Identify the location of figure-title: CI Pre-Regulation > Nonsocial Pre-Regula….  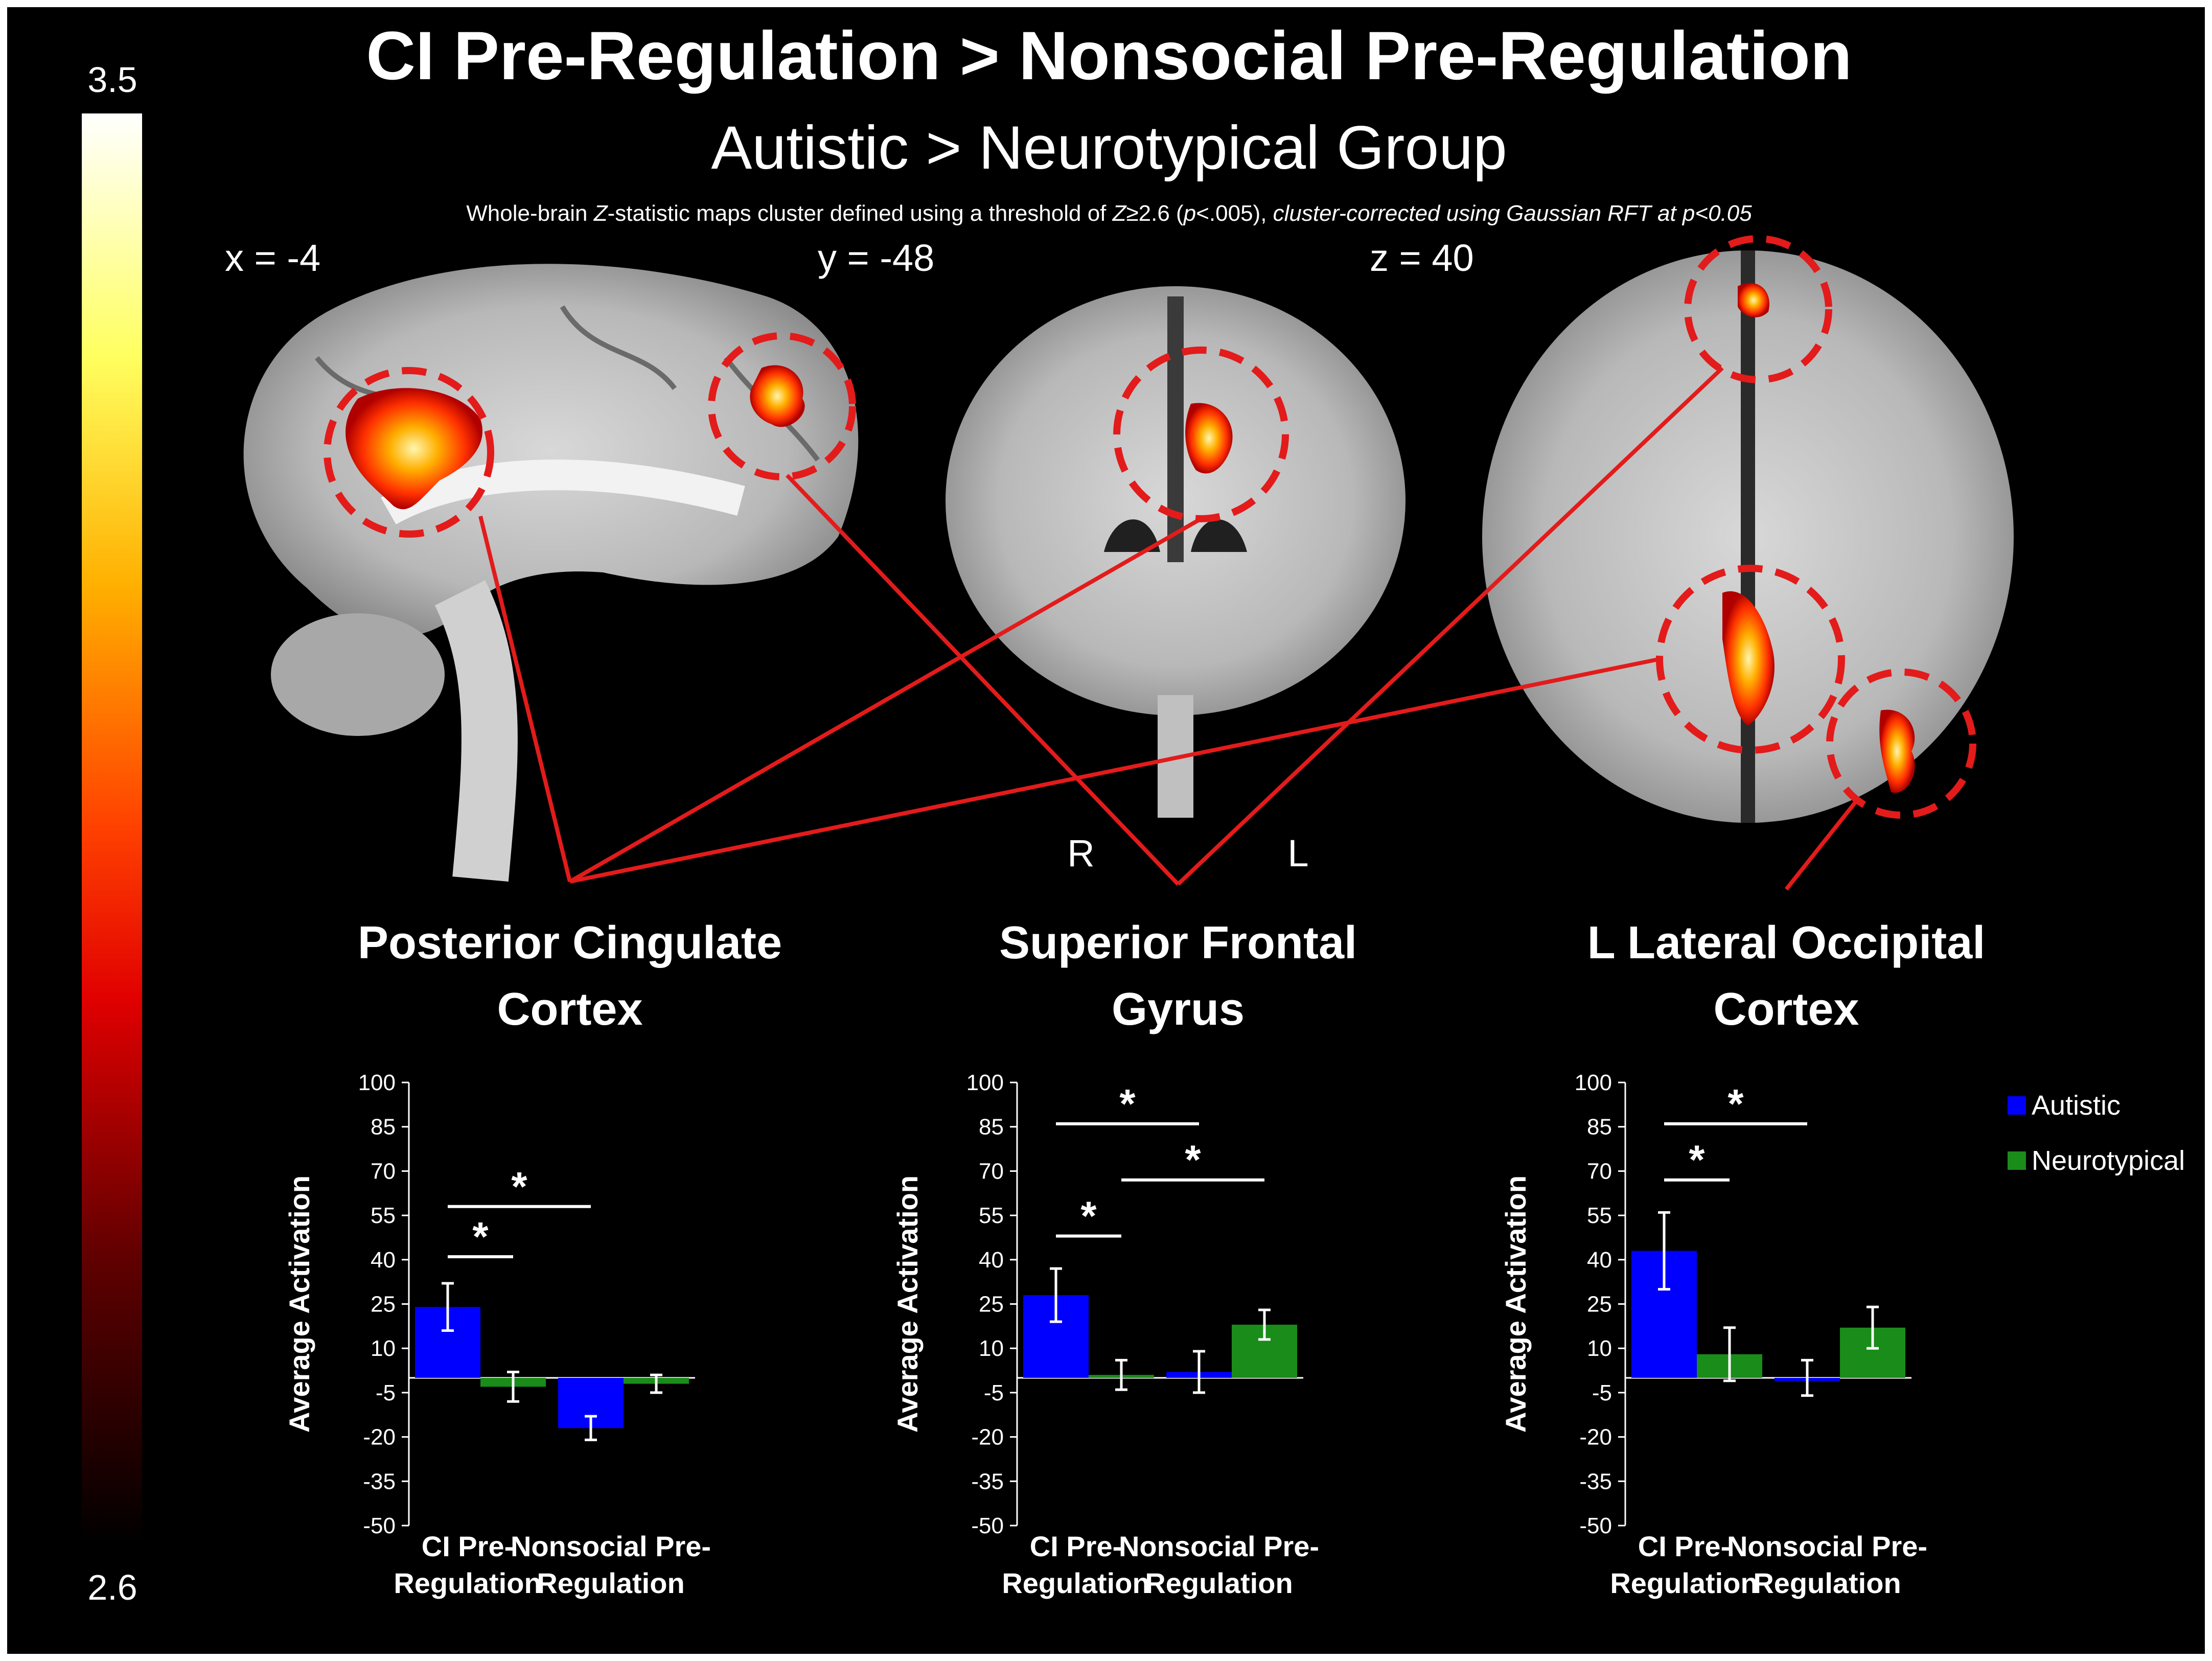
(1109, 56).